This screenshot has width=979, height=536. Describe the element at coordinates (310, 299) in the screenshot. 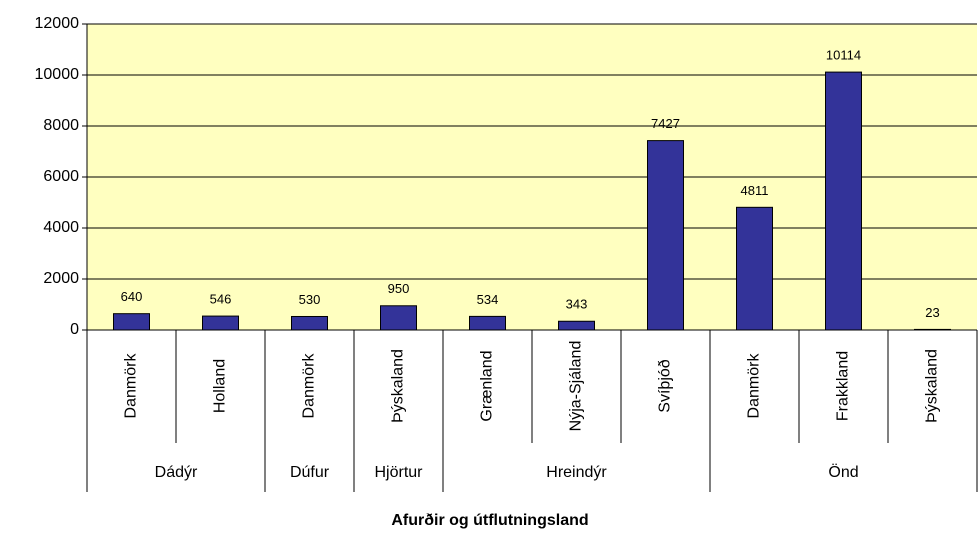

I see `value-label: 530` at that location.